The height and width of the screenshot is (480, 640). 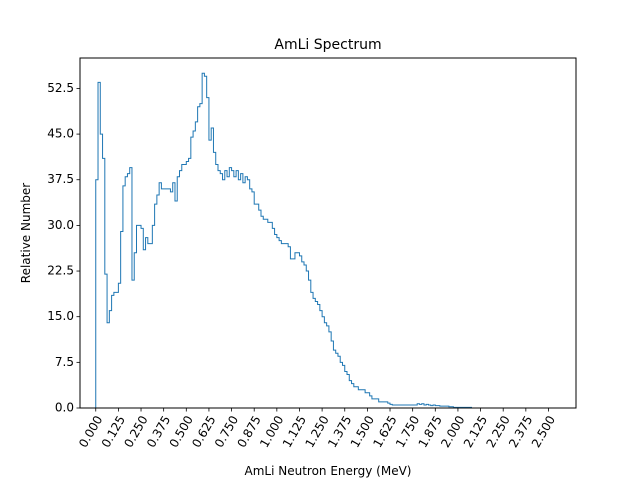 What do you see at coordinates (64, 362) in the screenshot?
I see `y-tick-label: 7.5` at bounding box center [64, 362].